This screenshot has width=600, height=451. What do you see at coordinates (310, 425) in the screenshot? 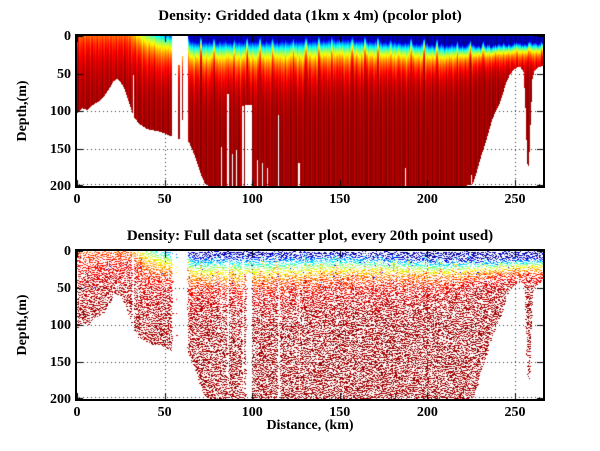
I see `x-axis-label: Distance, (km)` at bounding box center [310, 425].